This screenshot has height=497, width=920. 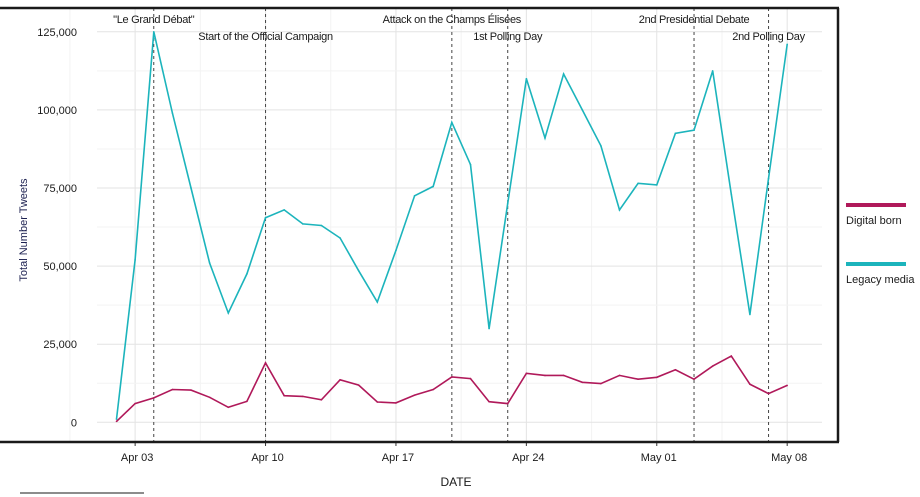 I want to click on legend-item-digital-born: Digital born, so click(x=876, y=215).